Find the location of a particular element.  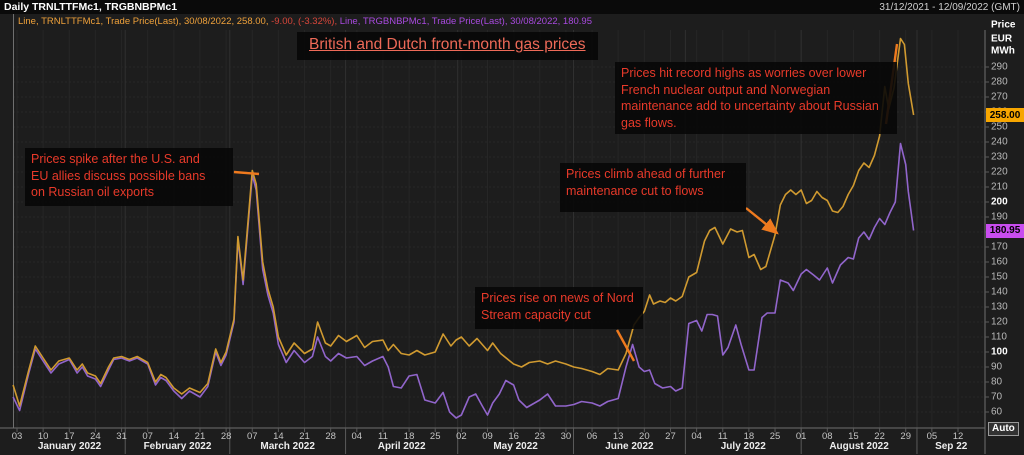

x-month-label: March 2022 is located at coordinates (287, 446).